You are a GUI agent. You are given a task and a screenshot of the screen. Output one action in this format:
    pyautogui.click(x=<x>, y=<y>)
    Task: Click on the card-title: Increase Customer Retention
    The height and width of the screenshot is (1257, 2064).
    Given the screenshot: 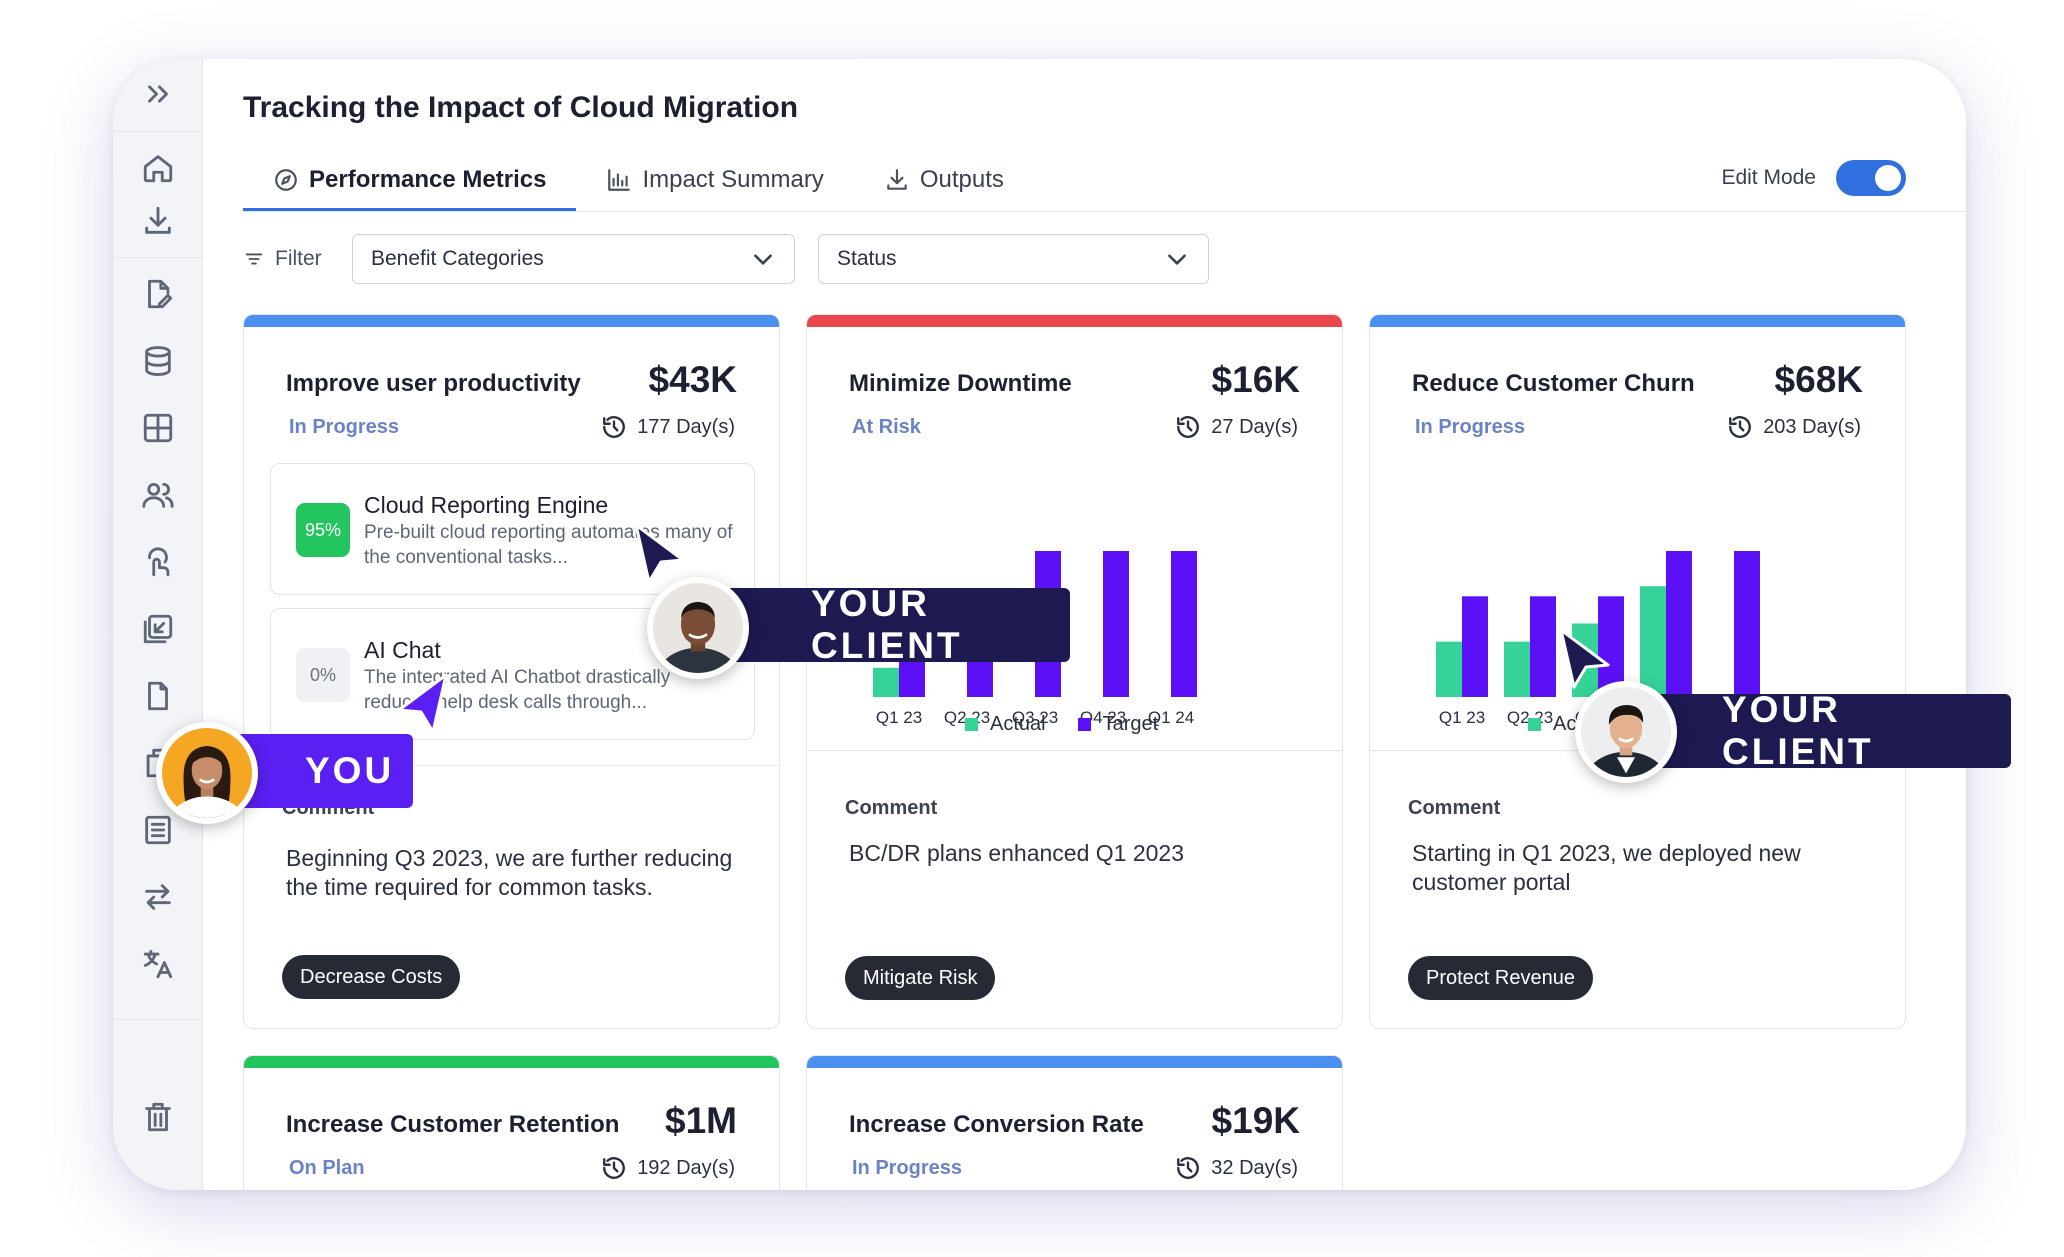 What is the action you would take?
    pyautogui.click(x=453, y=1124)
    